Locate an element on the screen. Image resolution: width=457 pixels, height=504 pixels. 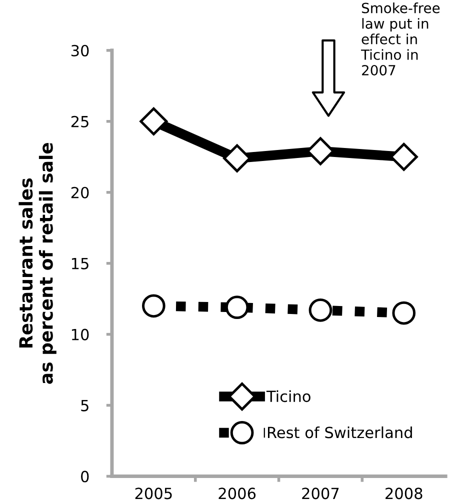
y-tick-label: 25 is located at coordinates (79, 122).